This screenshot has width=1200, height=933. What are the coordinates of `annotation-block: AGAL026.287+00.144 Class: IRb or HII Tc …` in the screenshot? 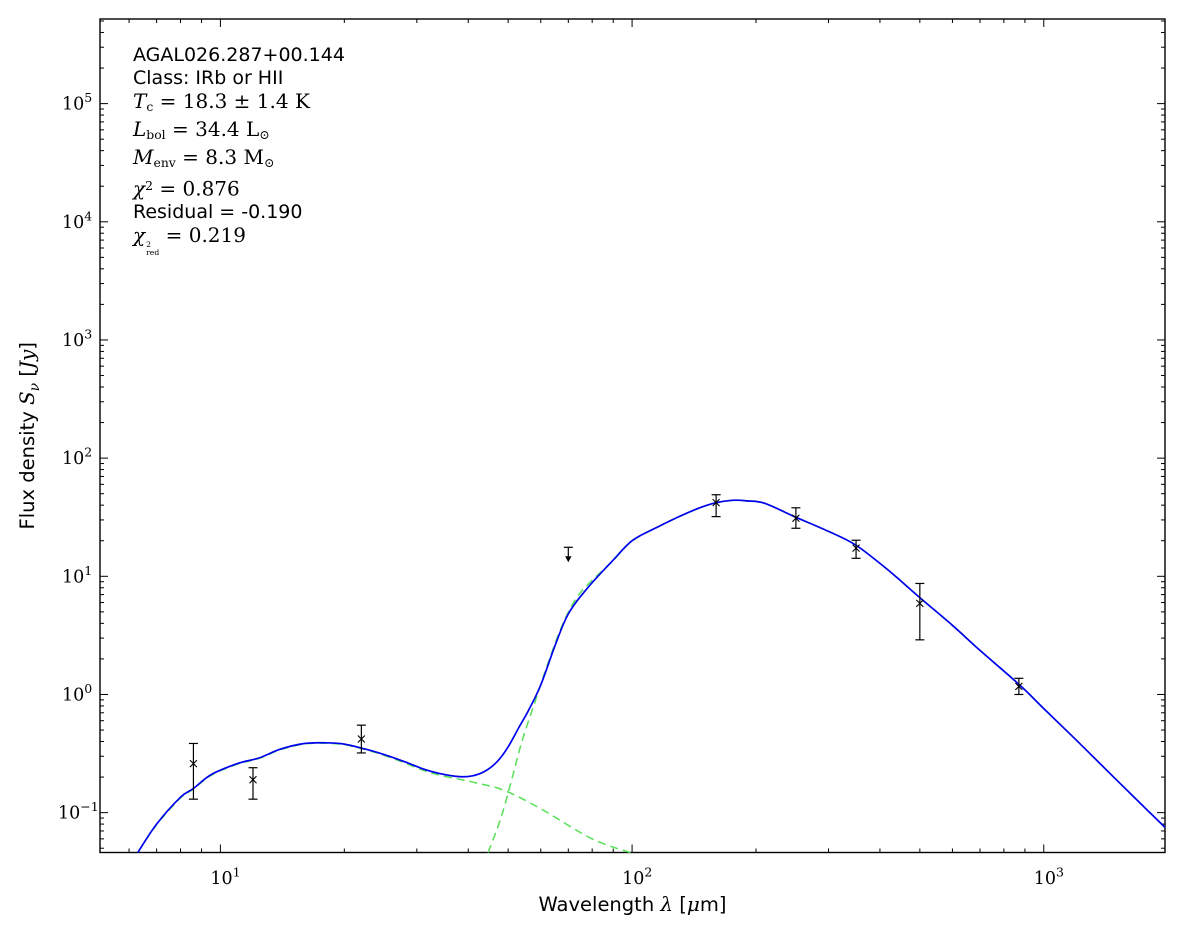 It's located at (239, 150).